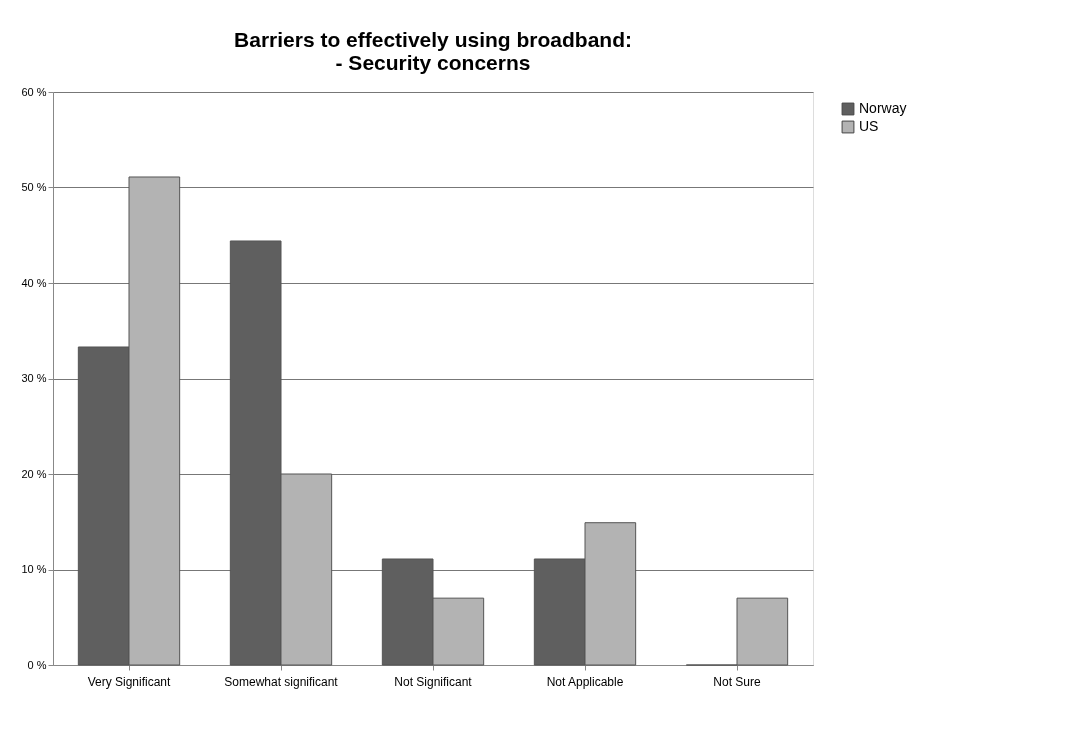 This screenshot has height=754, width=1088. Describe the element at coordinates (281, 681) in the screenshot. I see `x-tick-label: Somewhat significant` at that location.